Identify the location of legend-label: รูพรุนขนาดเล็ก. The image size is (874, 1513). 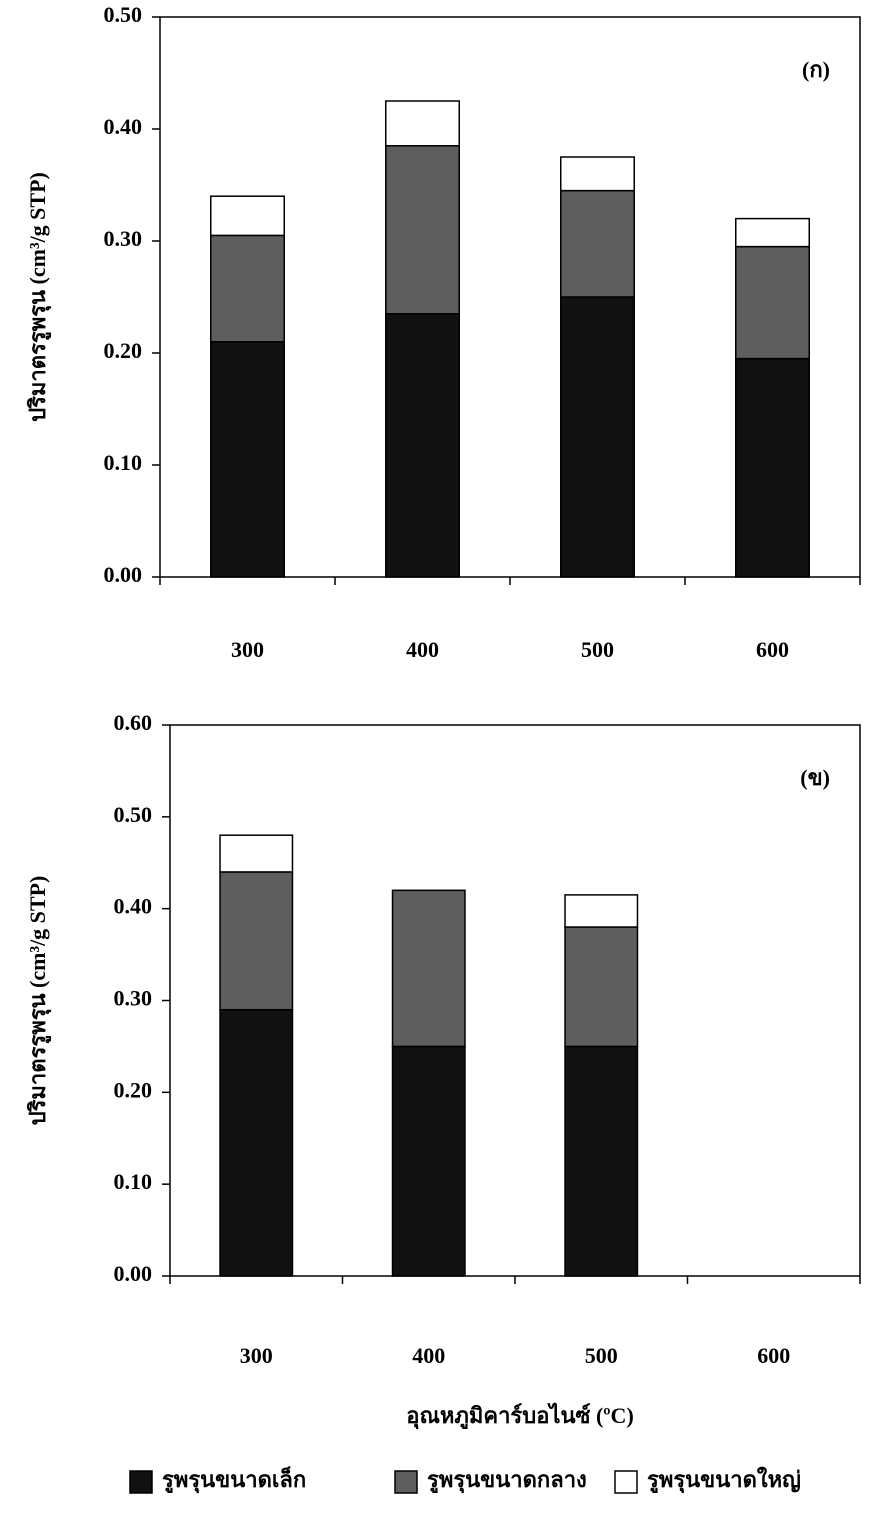
(234, 1479).